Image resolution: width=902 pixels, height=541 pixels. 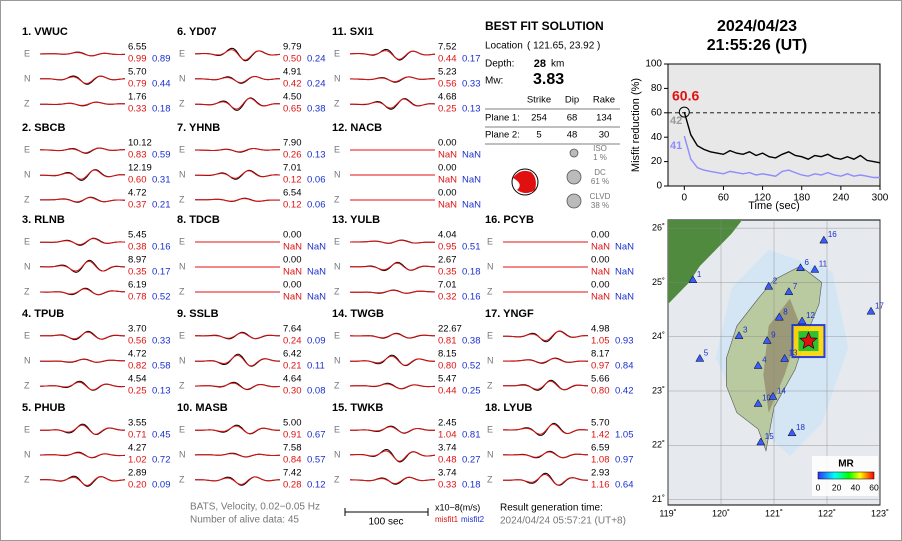 I want to click on misfit2: 0.06, so click(x=316, y=180).